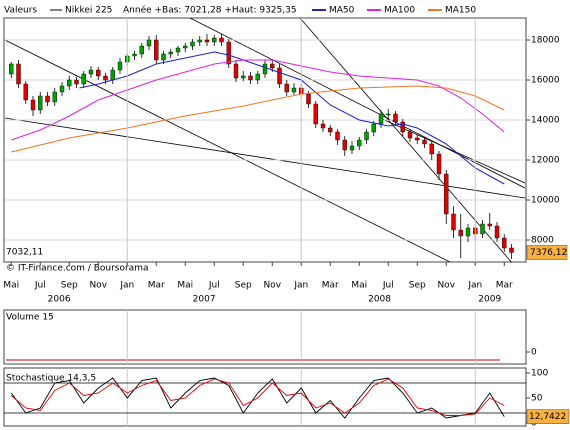  What do you see at coordinates (51, 379) in the screenshot?
I see `stochastic-title: Stochastique 14,3,5` at bounding box center [51, 379].